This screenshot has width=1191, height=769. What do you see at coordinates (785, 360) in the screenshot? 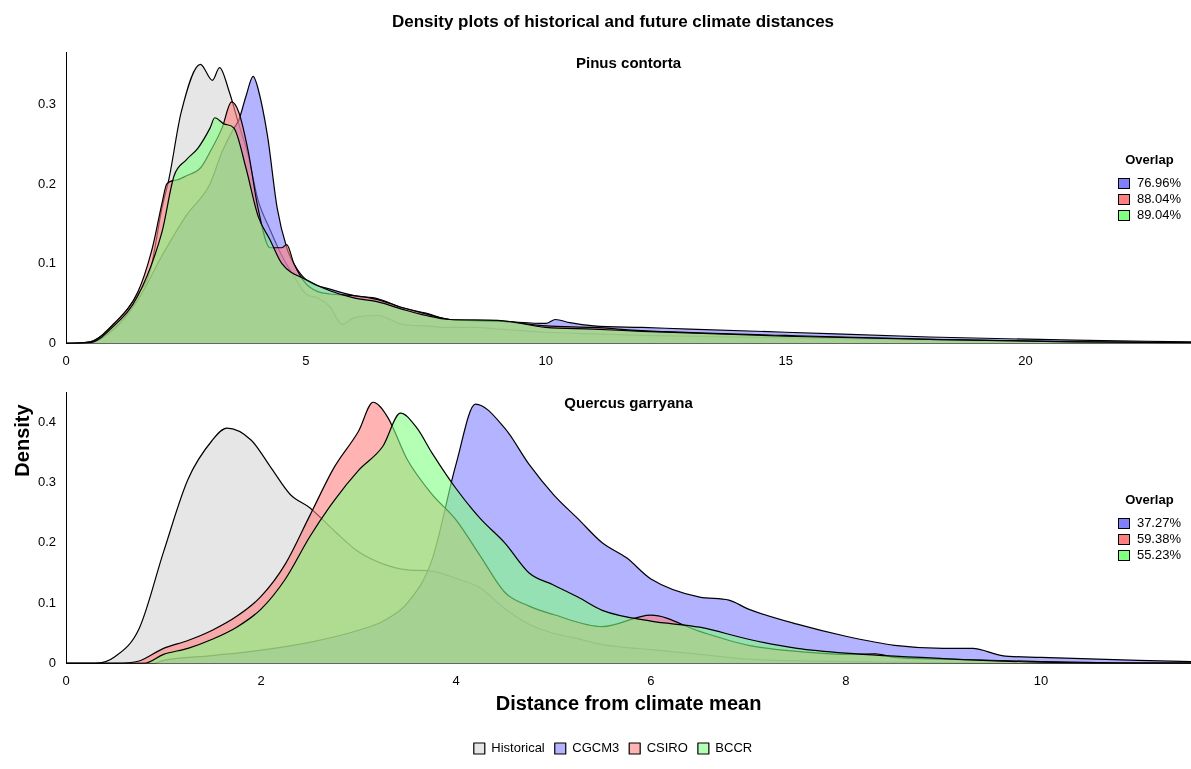
I see `x-tick-label: 15` at bounding box center [785, 360].